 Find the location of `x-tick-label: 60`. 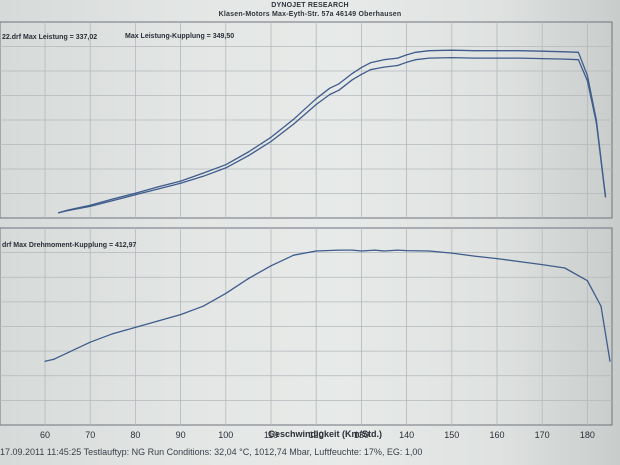

x-tick-label: 60 is located at coordinates (45, 435).